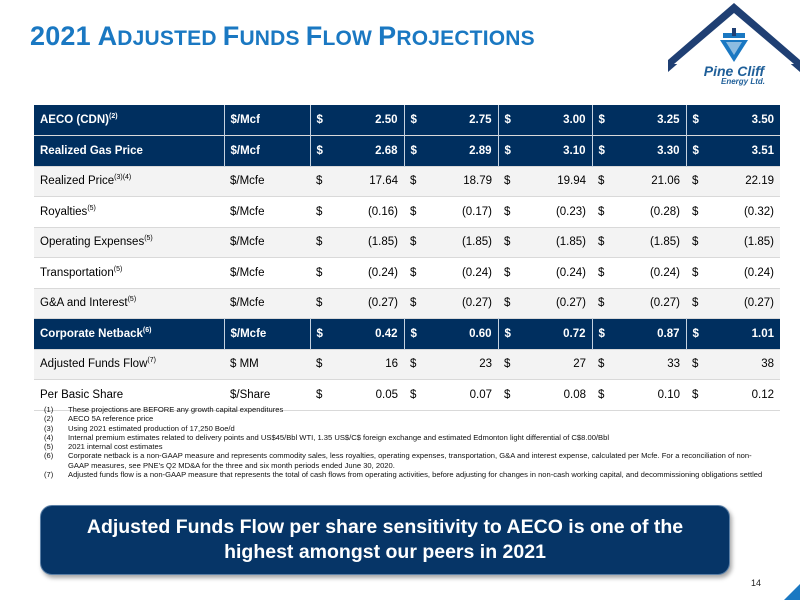  I want to click on row-label-cell: Operating Expenses(5), so click(129, 242).